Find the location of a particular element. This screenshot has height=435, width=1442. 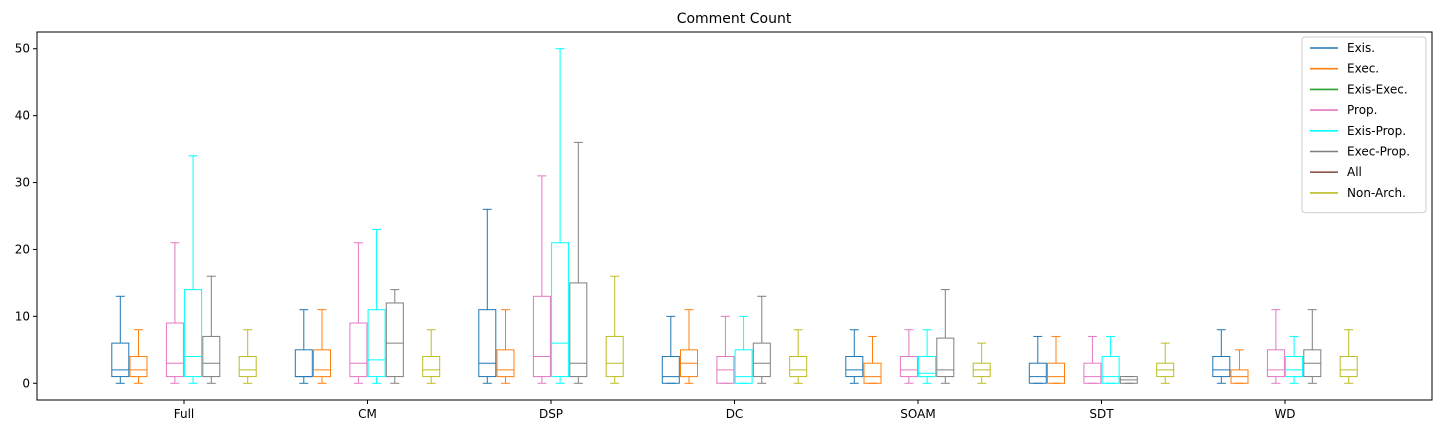

x-axis: Full CM DSP DC SOAM SDT WD is located at coordinates (735, 410).